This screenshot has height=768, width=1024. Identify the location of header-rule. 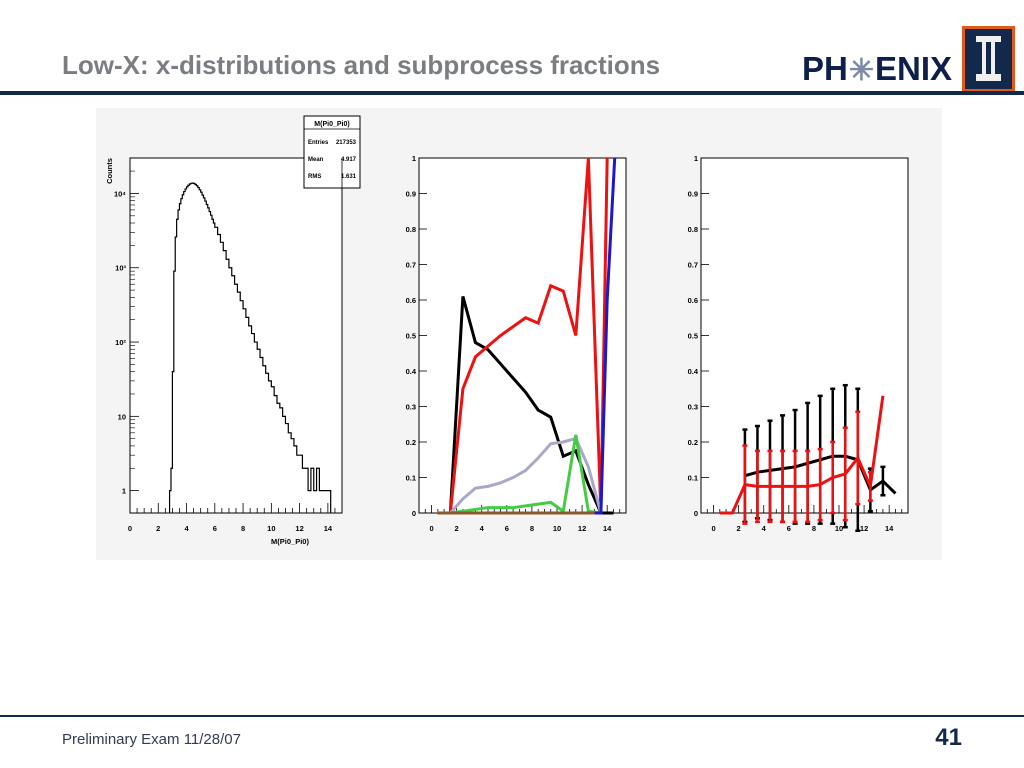
(512, 93).